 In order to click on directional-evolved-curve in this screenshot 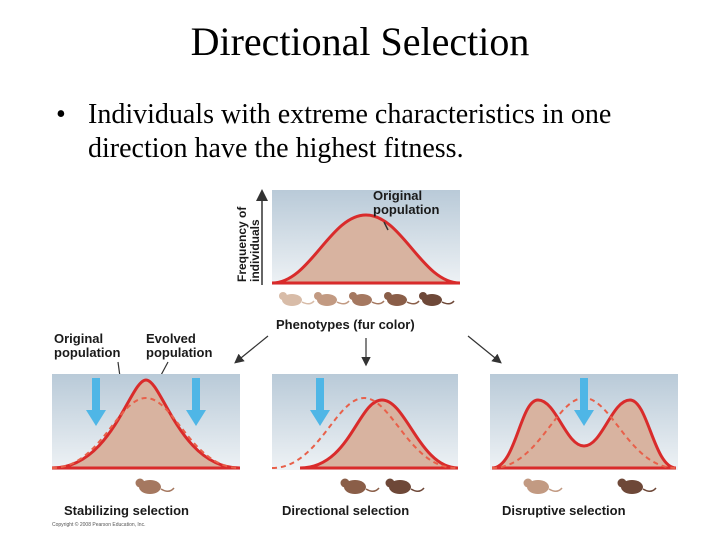, I will do `click(379, 434)`.